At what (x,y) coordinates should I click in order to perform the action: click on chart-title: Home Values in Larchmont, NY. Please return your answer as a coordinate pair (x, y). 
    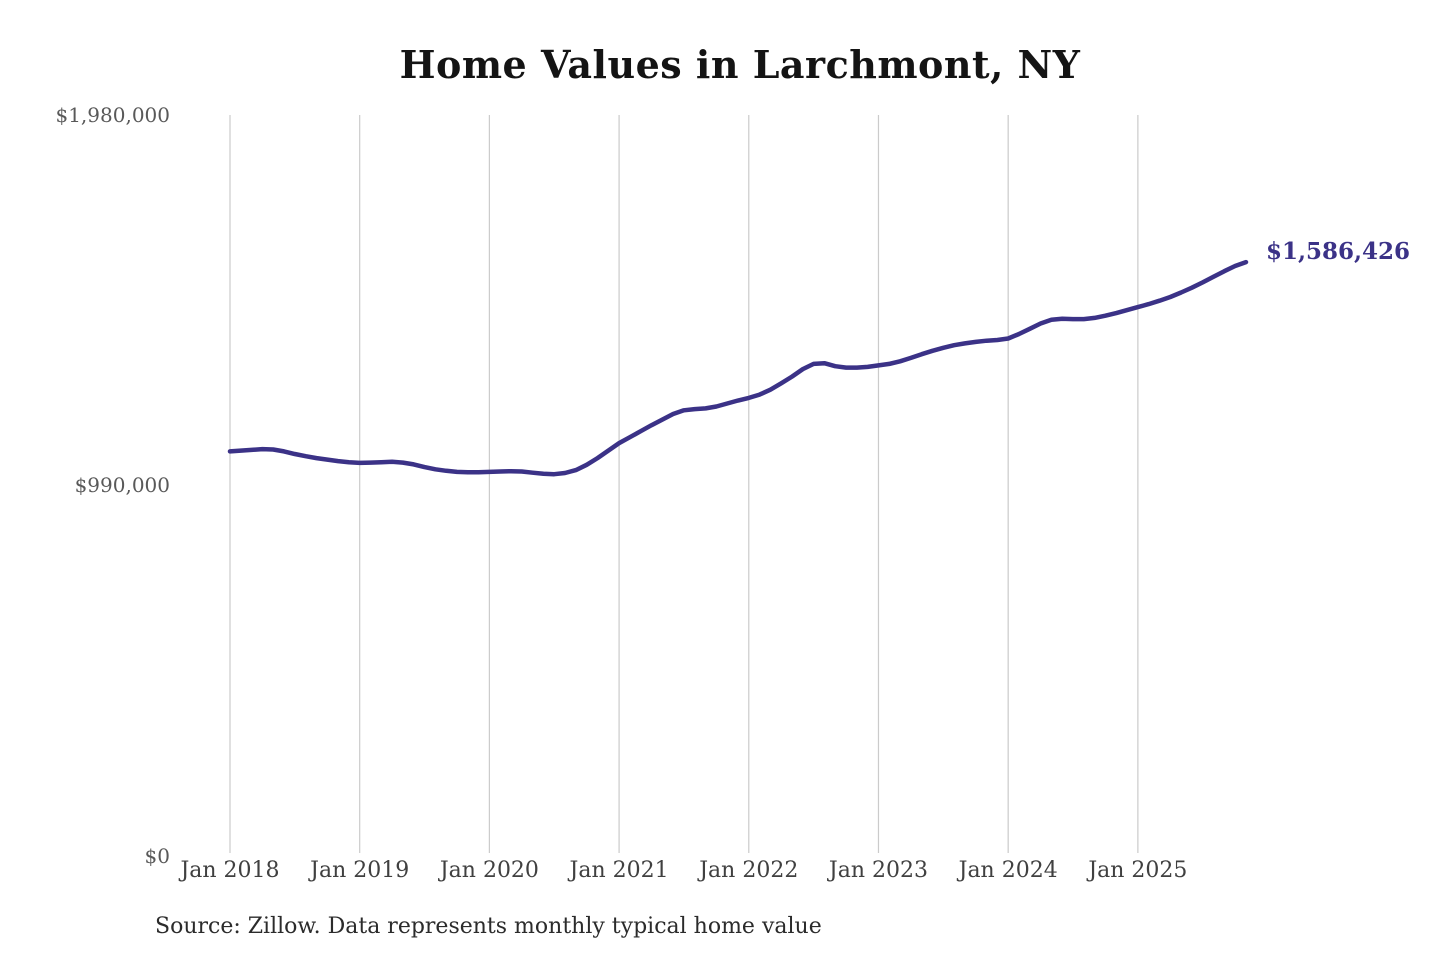
    Looking at the image, I should click on (740, 64).